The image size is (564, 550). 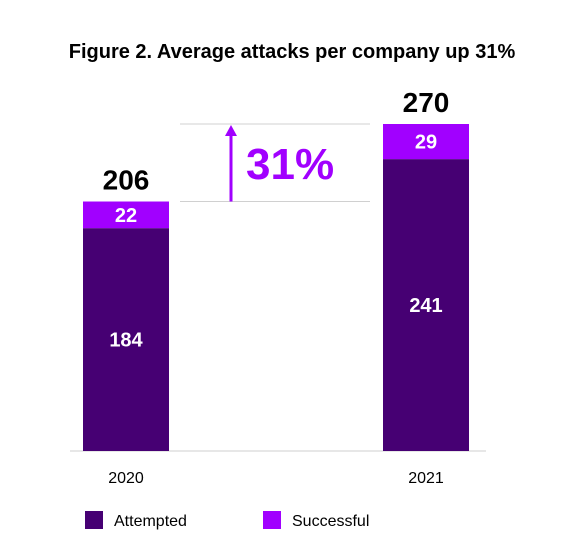 I want to click on legend-label-attempted: Attempted, so click(x=150, y=521).